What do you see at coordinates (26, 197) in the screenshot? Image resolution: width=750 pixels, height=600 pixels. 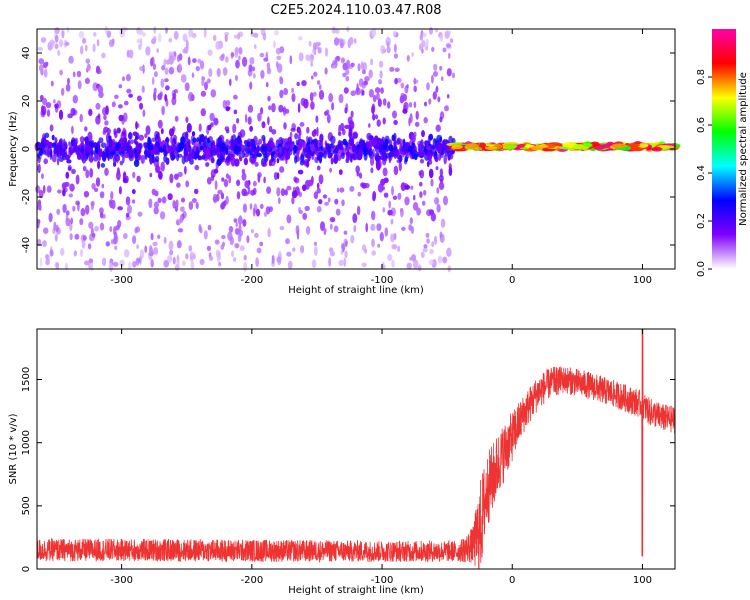 I see `y-tick-label: -20` at bounding box center [26, 197].